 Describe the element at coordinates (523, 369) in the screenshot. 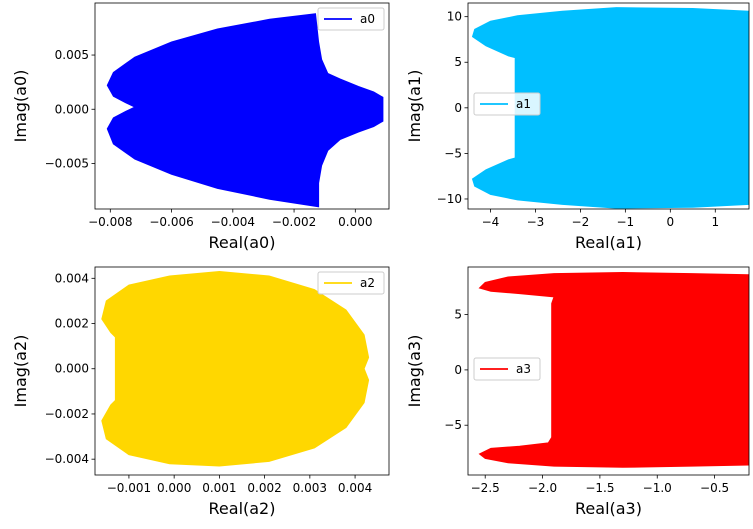

I see `legend-label: a3` at that location.